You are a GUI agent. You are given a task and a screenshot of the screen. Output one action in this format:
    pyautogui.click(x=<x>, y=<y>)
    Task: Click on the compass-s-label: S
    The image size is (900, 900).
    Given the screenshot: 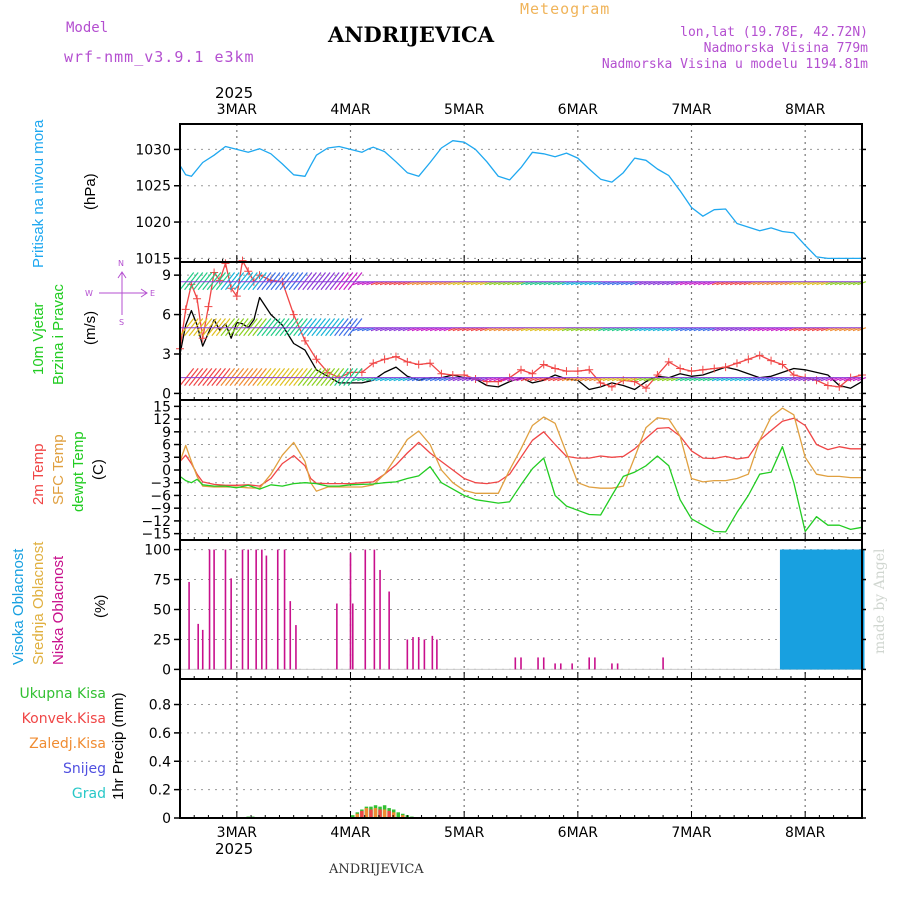 What is the action you would take?
    pyautogui.click(x=122, y=322)
    